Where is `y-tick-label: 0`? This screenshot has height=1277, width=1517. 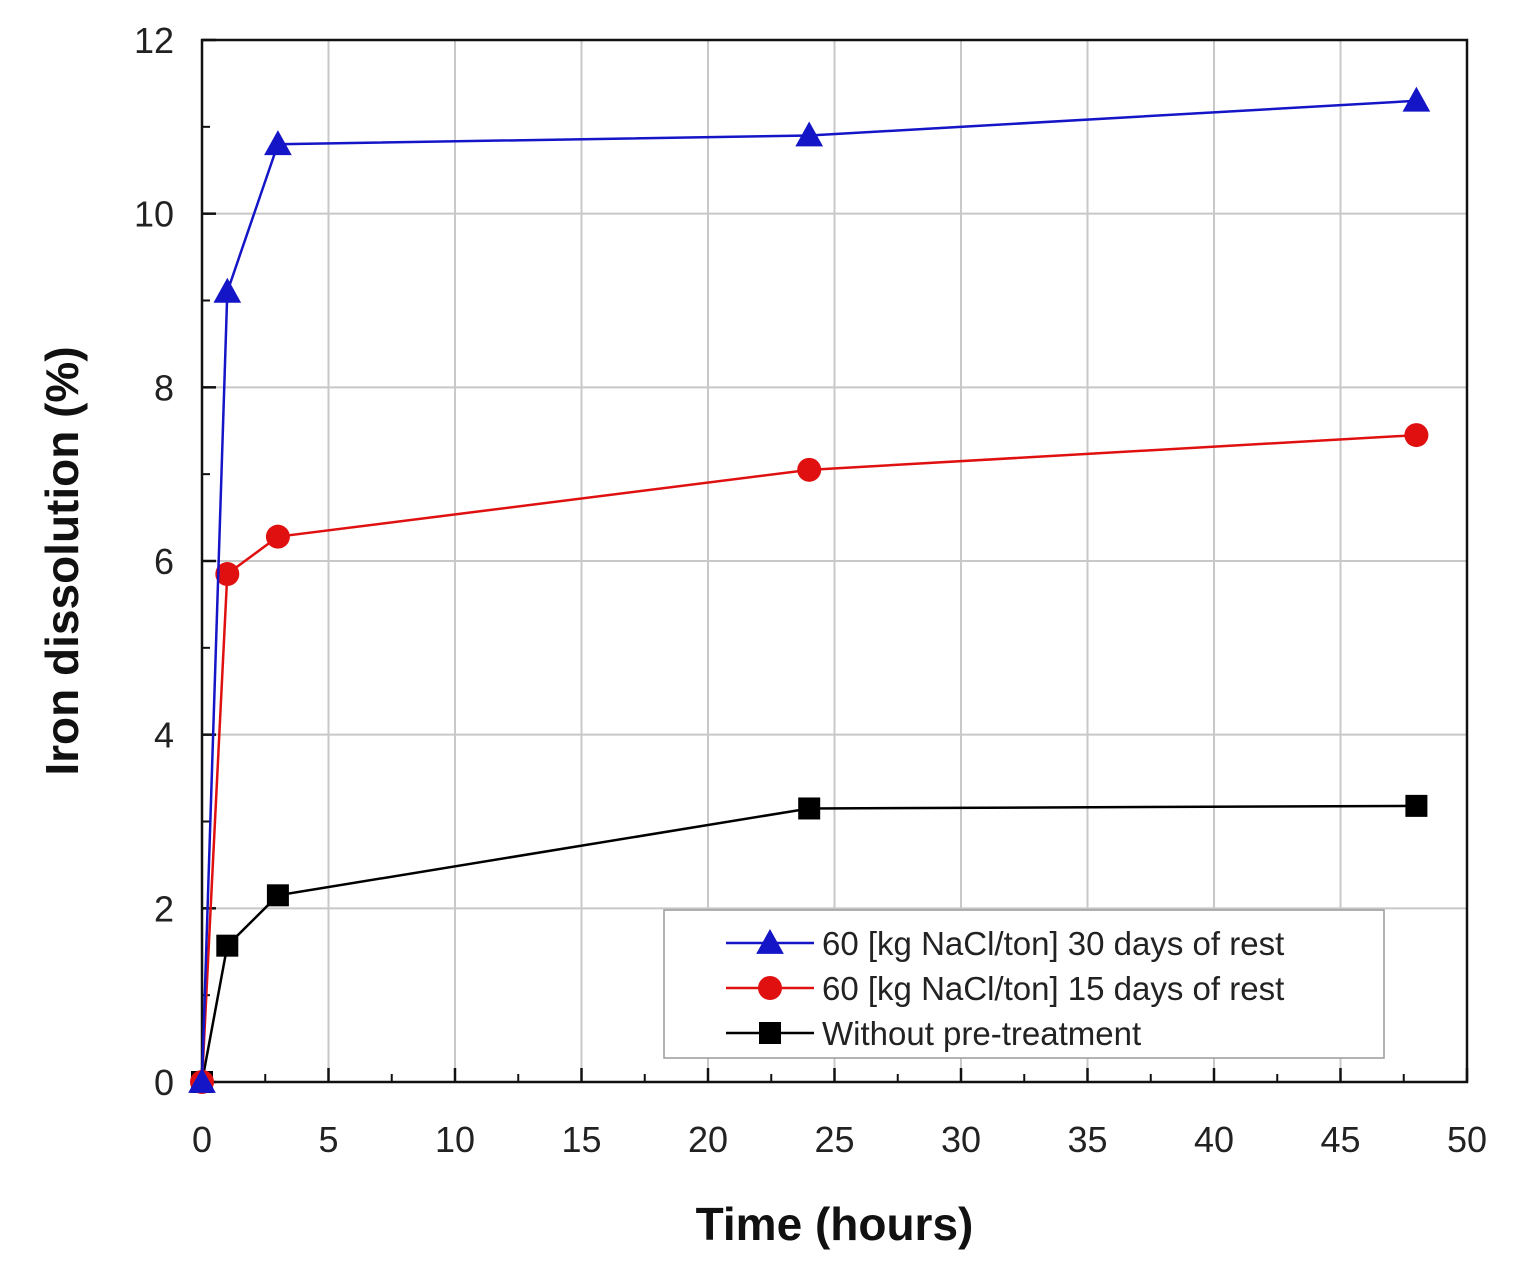 y-tick-label: 0 is located at coordinates (164, 1082).